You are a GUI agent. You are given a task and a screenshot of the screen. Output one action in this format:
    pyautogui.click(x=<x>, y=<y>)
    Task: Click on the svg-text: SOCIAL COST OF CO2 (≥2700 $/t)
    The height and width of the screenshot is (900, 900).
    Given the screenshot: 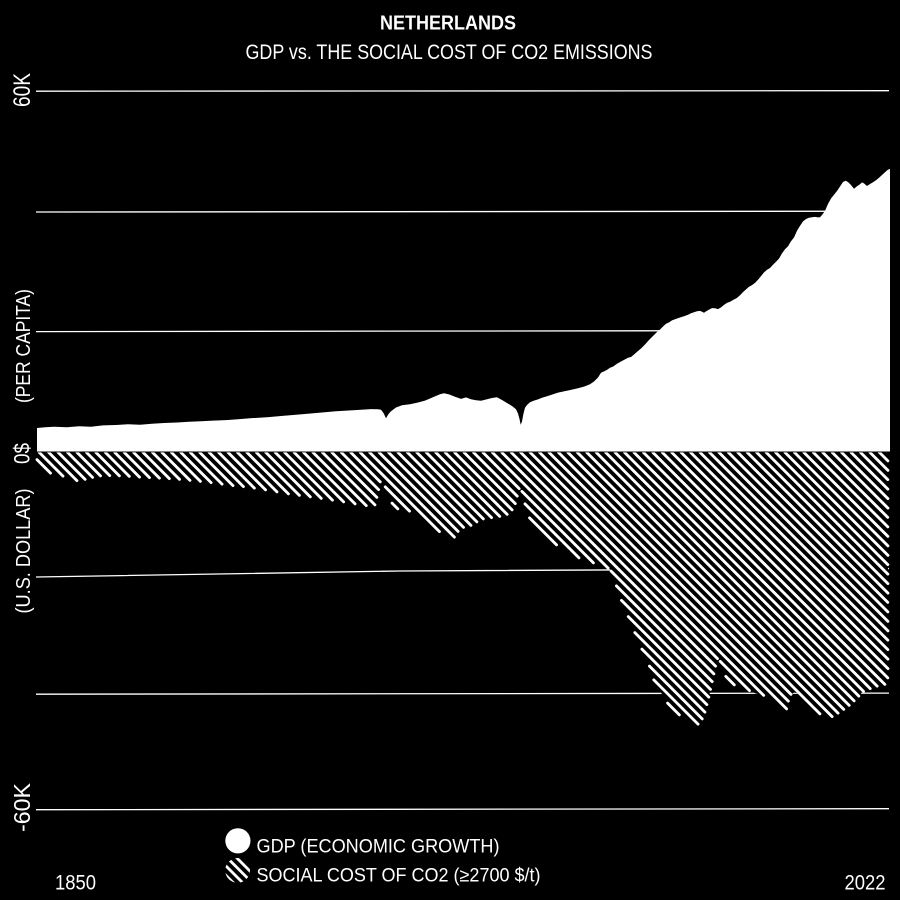 What is the action you would take?
    pyautogui.click(x=399, y=876)
    